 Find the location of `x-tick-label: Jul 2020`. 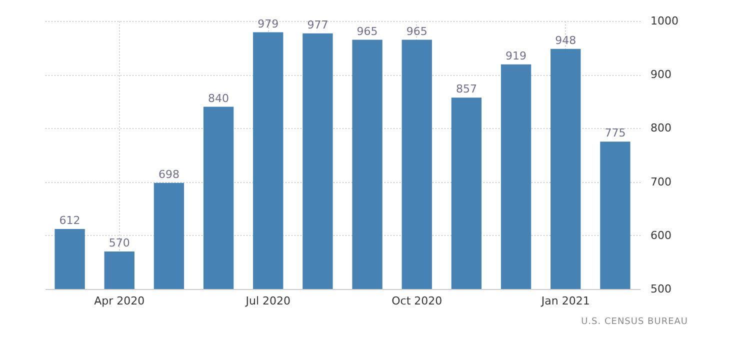

x-tick-label: Jul 2020 is located at coordinates (267, 301).